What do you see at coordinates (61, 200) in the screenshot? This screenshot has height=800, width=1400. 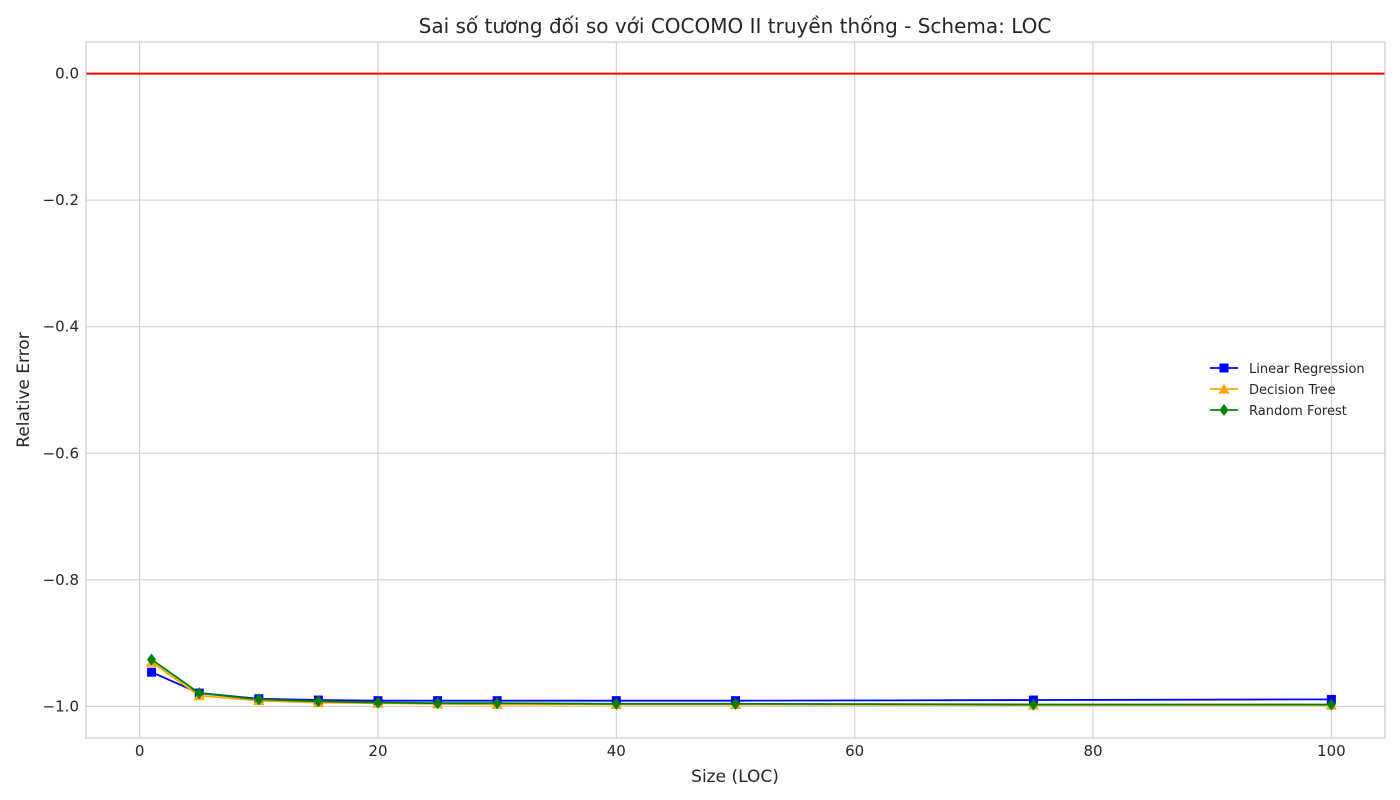 I see `y-tick-label: −0.2` at bounding box center [61, 200].